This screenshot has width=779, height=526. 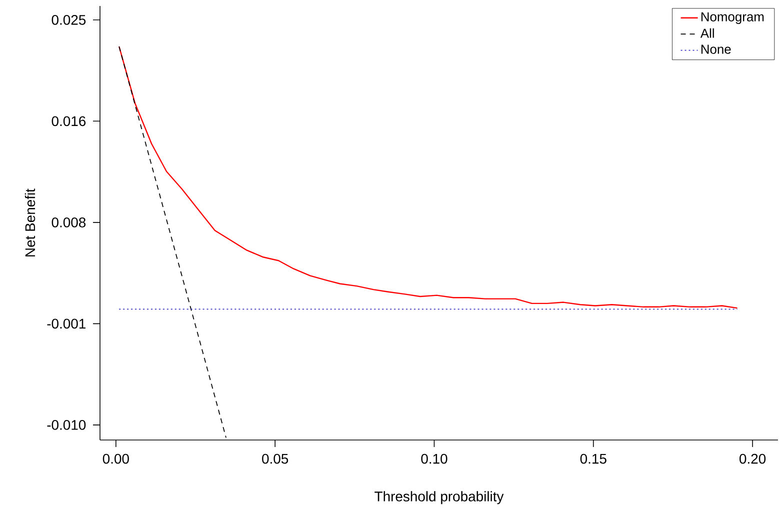 What do you see at coordinates (707, 33) in the screenshot?
I see `legend-label: All` at bounding box center [707, 33].